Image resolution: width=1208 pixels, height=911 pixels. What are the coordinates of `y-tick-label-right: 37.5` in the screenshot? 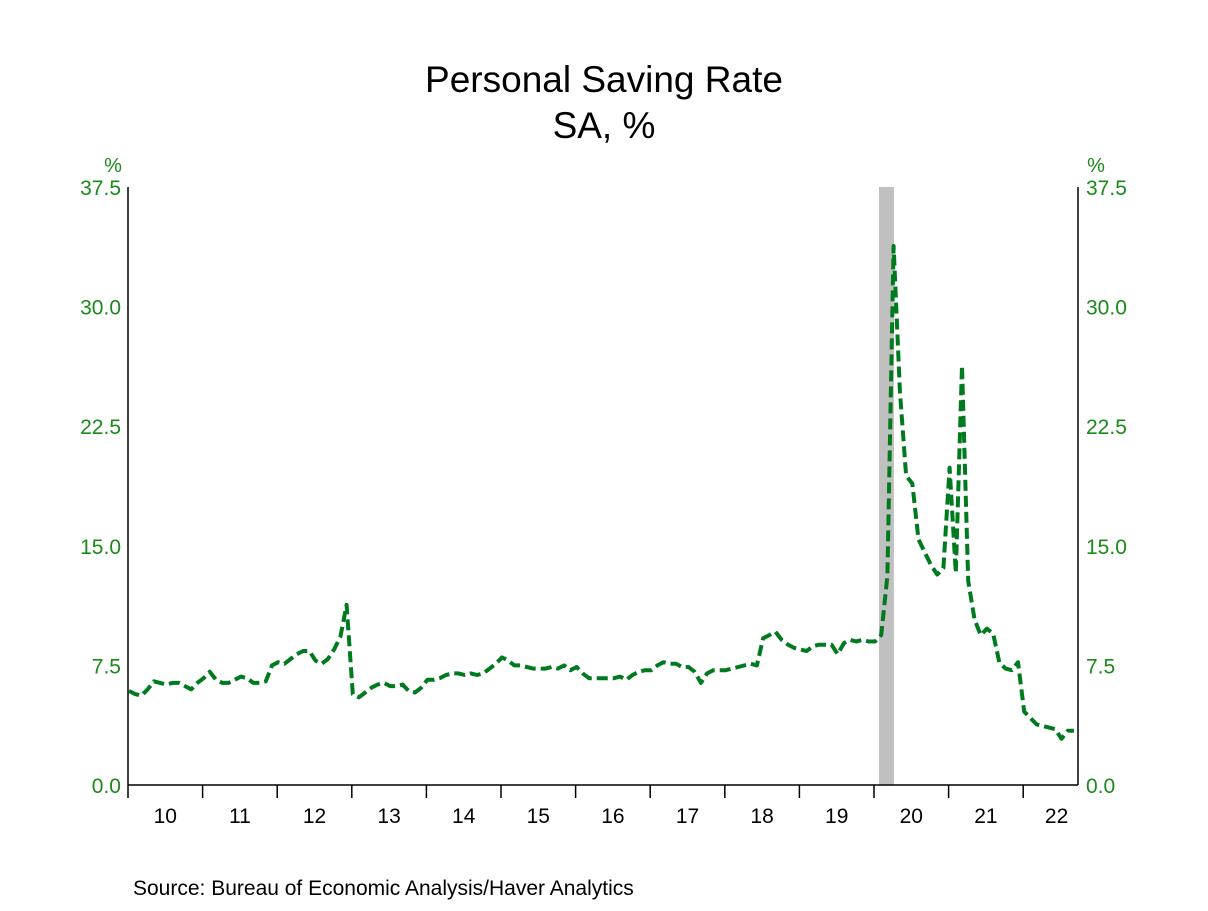 It's located at (1106, 188).